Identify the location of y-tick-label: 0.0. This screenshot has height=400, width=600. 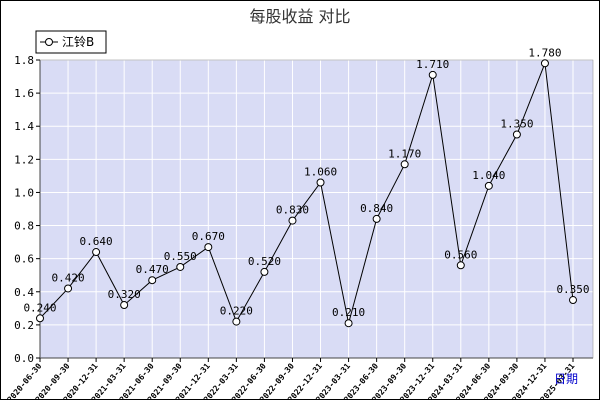
(24, 358).